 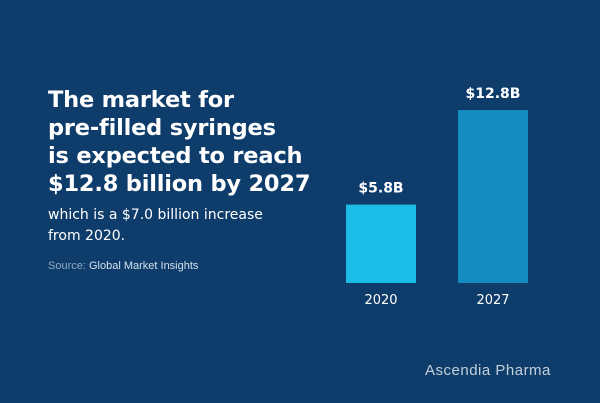 I want to click on source-citation: Source: Global Market Insights, so click(x=123, y=266).